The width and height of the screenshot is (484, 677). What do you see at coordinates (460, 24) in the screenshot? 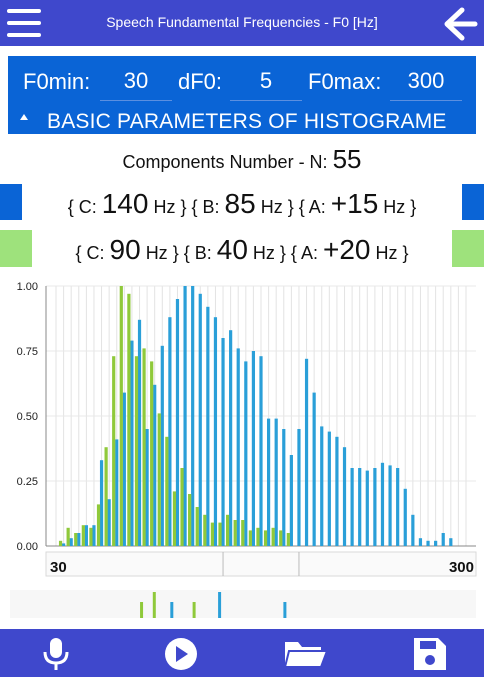
I see `arrow-left-icon` at bounding box center [460, 24].